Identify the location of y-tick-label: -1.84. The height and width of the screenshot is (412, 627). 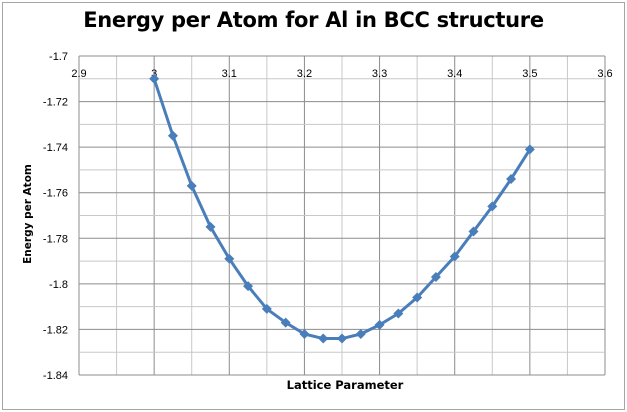
(55, 376).